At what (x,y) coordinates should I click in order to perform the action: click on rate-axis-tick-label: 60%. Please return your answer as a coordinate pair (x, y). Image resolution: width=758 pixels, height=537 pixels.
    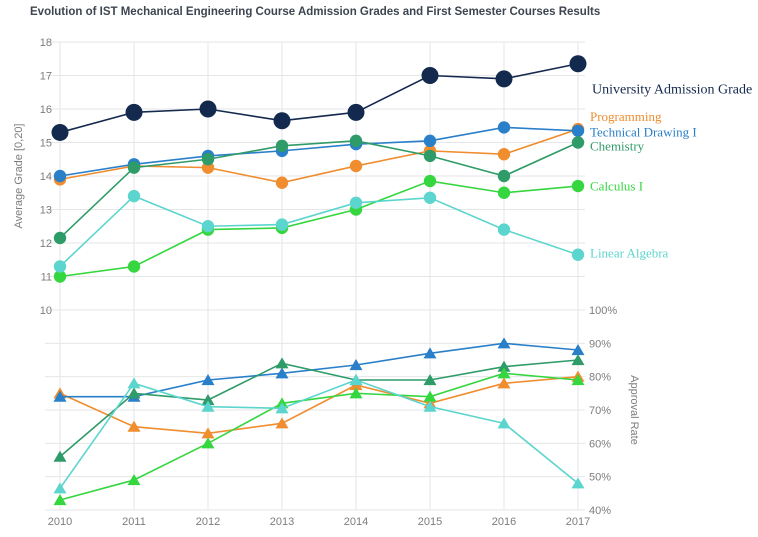
    Looking at the image, I should click on (600, 444).